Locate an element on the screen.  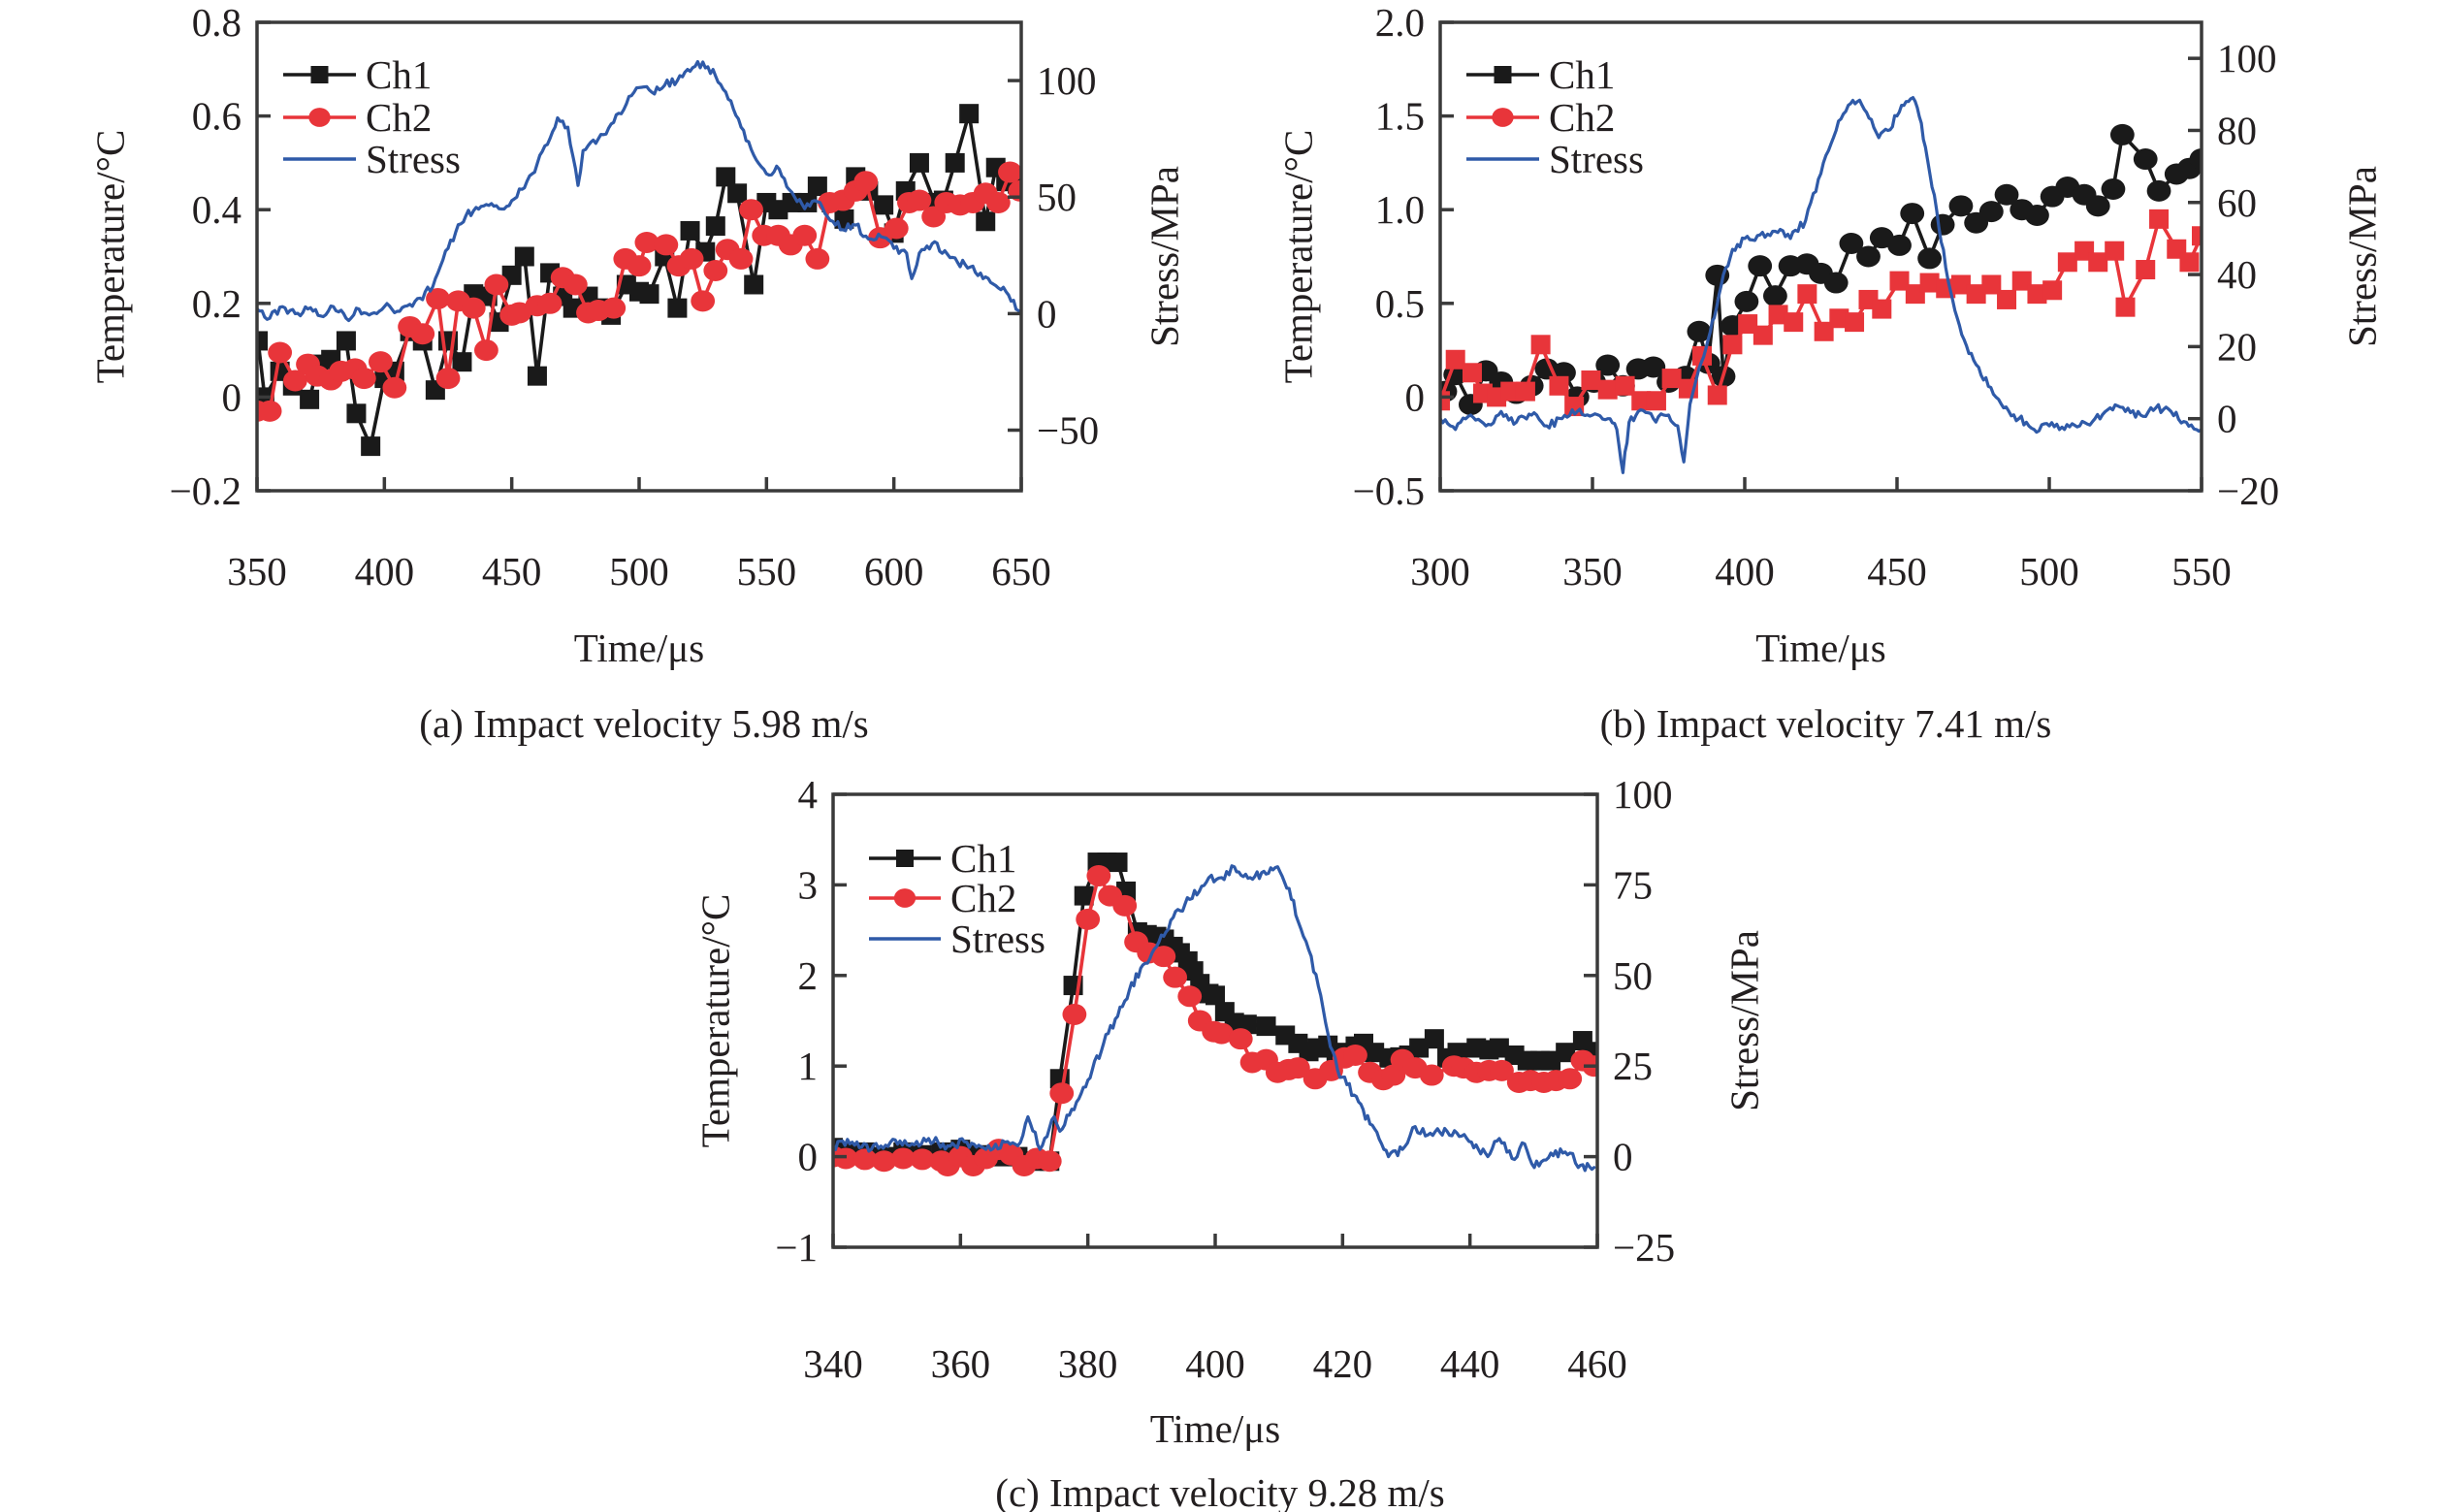
x-tick-label: 420 is located at coordinates (1343, 1363).